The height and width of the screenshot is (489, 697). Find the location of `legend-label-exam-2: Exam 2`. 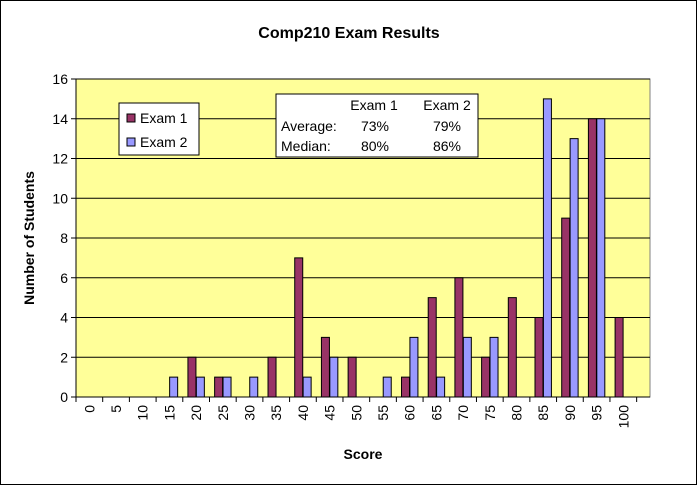

legend-label-exam-2: Exam 2 is located at coordinates (164, 142).